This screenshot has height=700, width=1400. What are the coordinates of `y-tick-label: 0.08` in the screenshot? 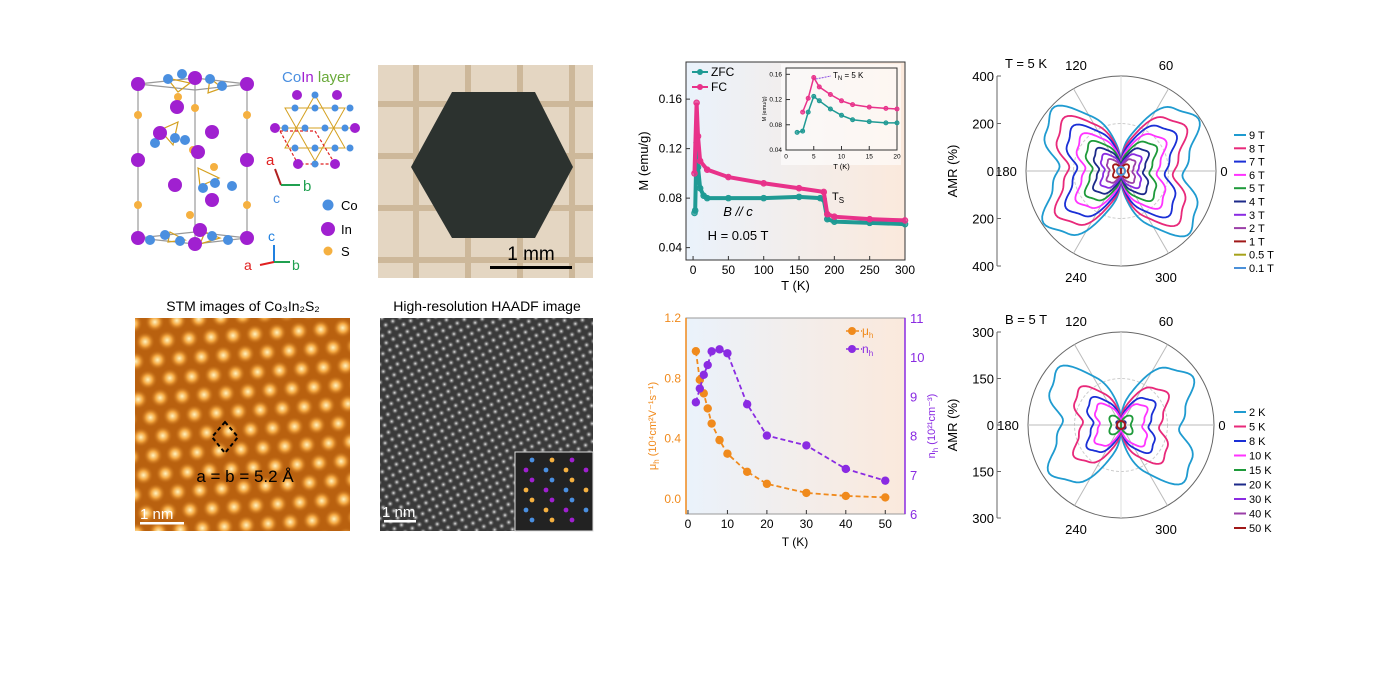 It's located at (671, 198).